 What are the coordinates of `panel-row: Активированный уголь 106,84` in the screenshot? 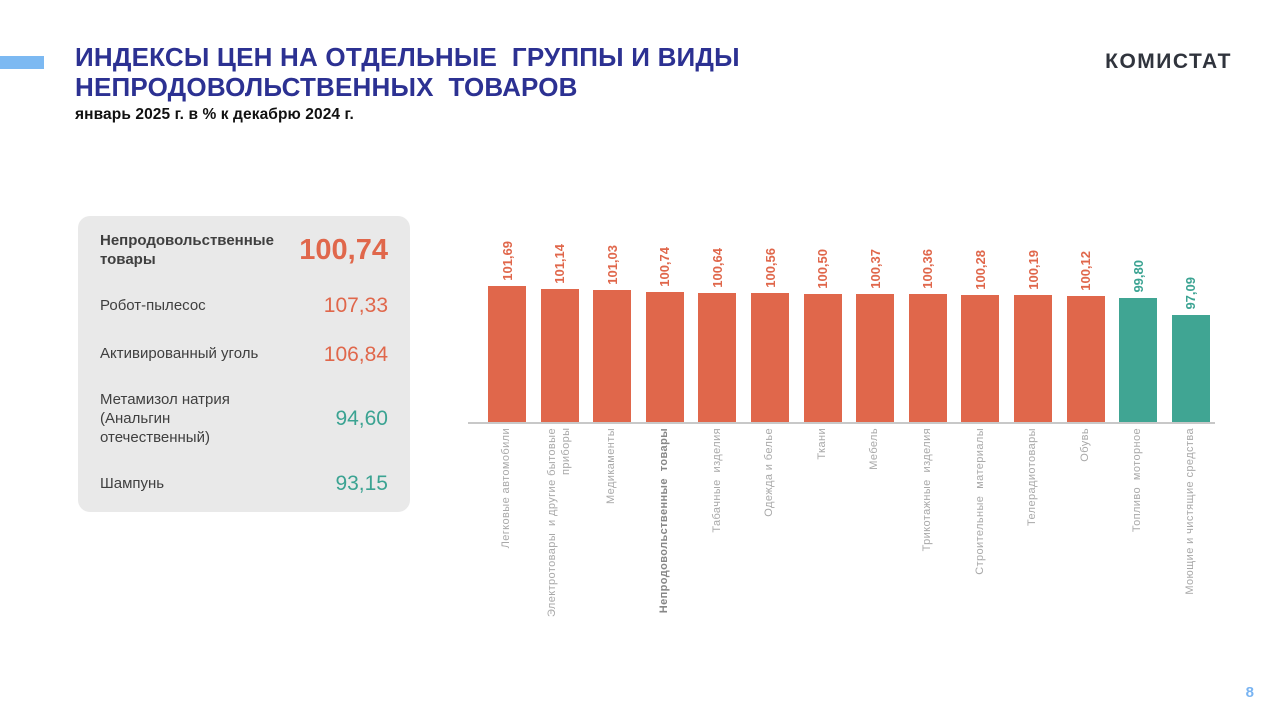 It's located at (244, 355).